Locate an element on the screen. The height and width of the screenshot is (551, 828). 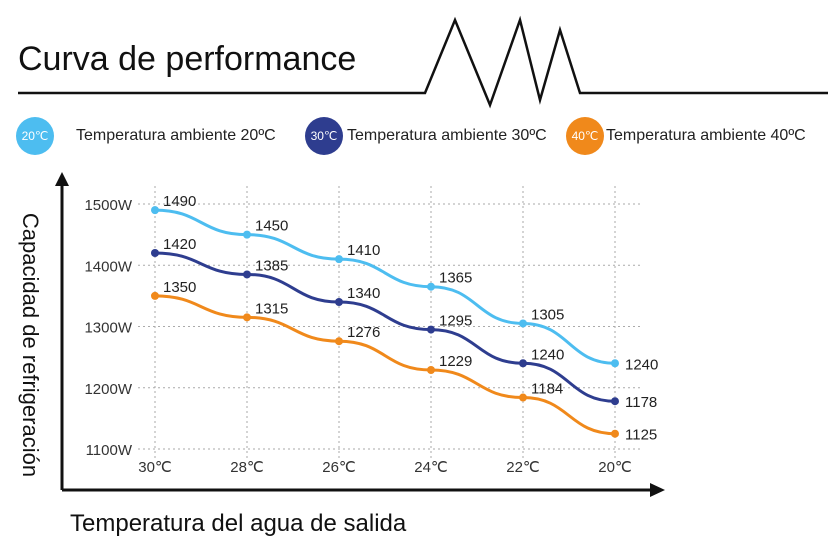
legend-label-20: Temperatura ambiente 20ºC is located at coordinates (176, 135).